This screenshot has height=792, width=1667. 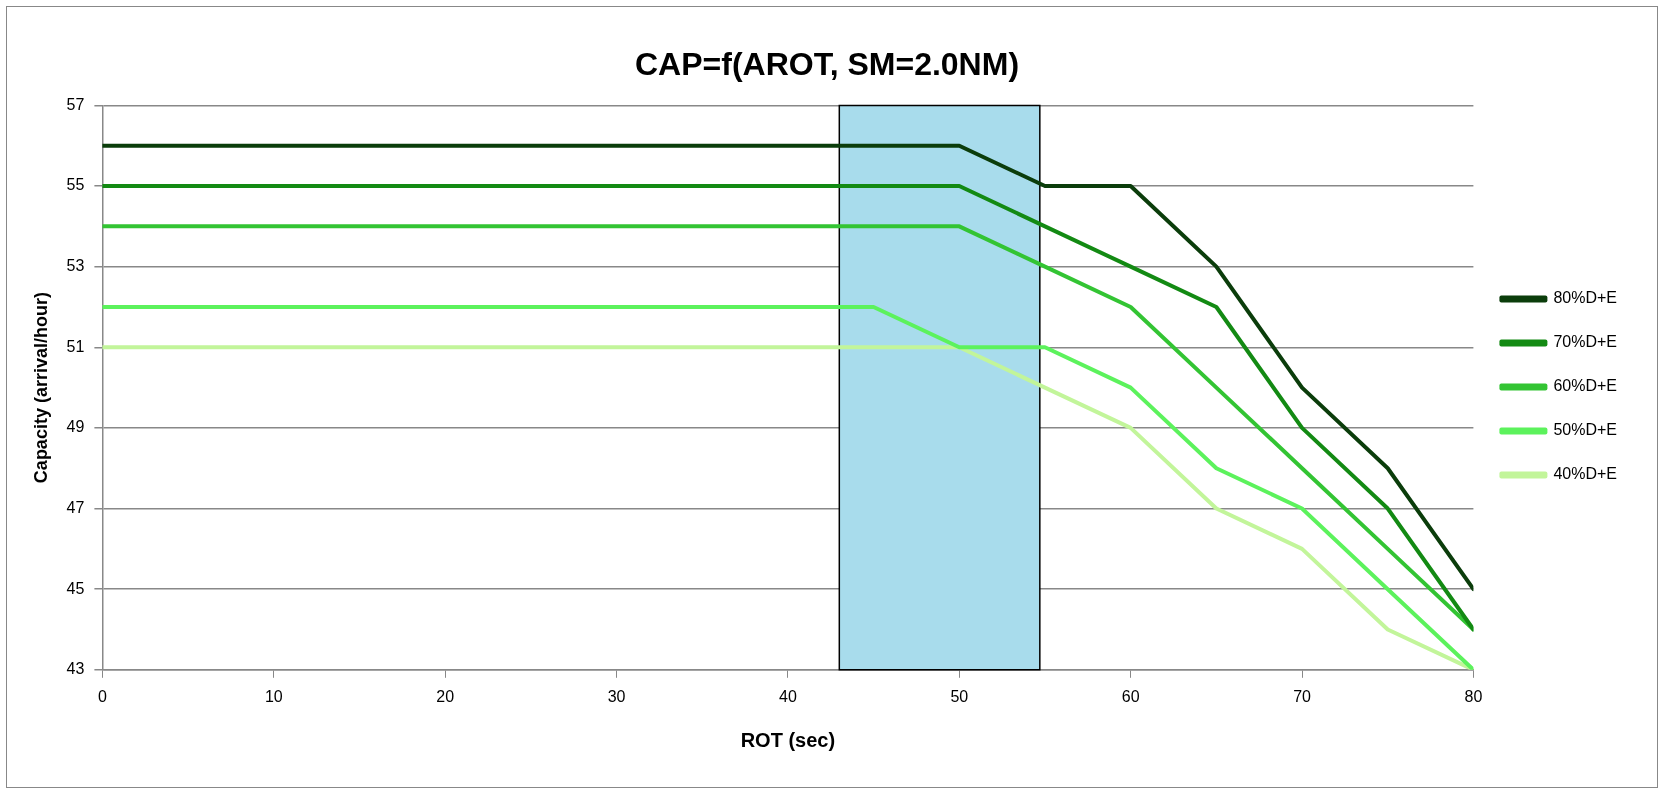 What do you see at coordinates (75, 427) in the screenshot?
I see `y-tick-label: 49` at bounding box center [75, 427].